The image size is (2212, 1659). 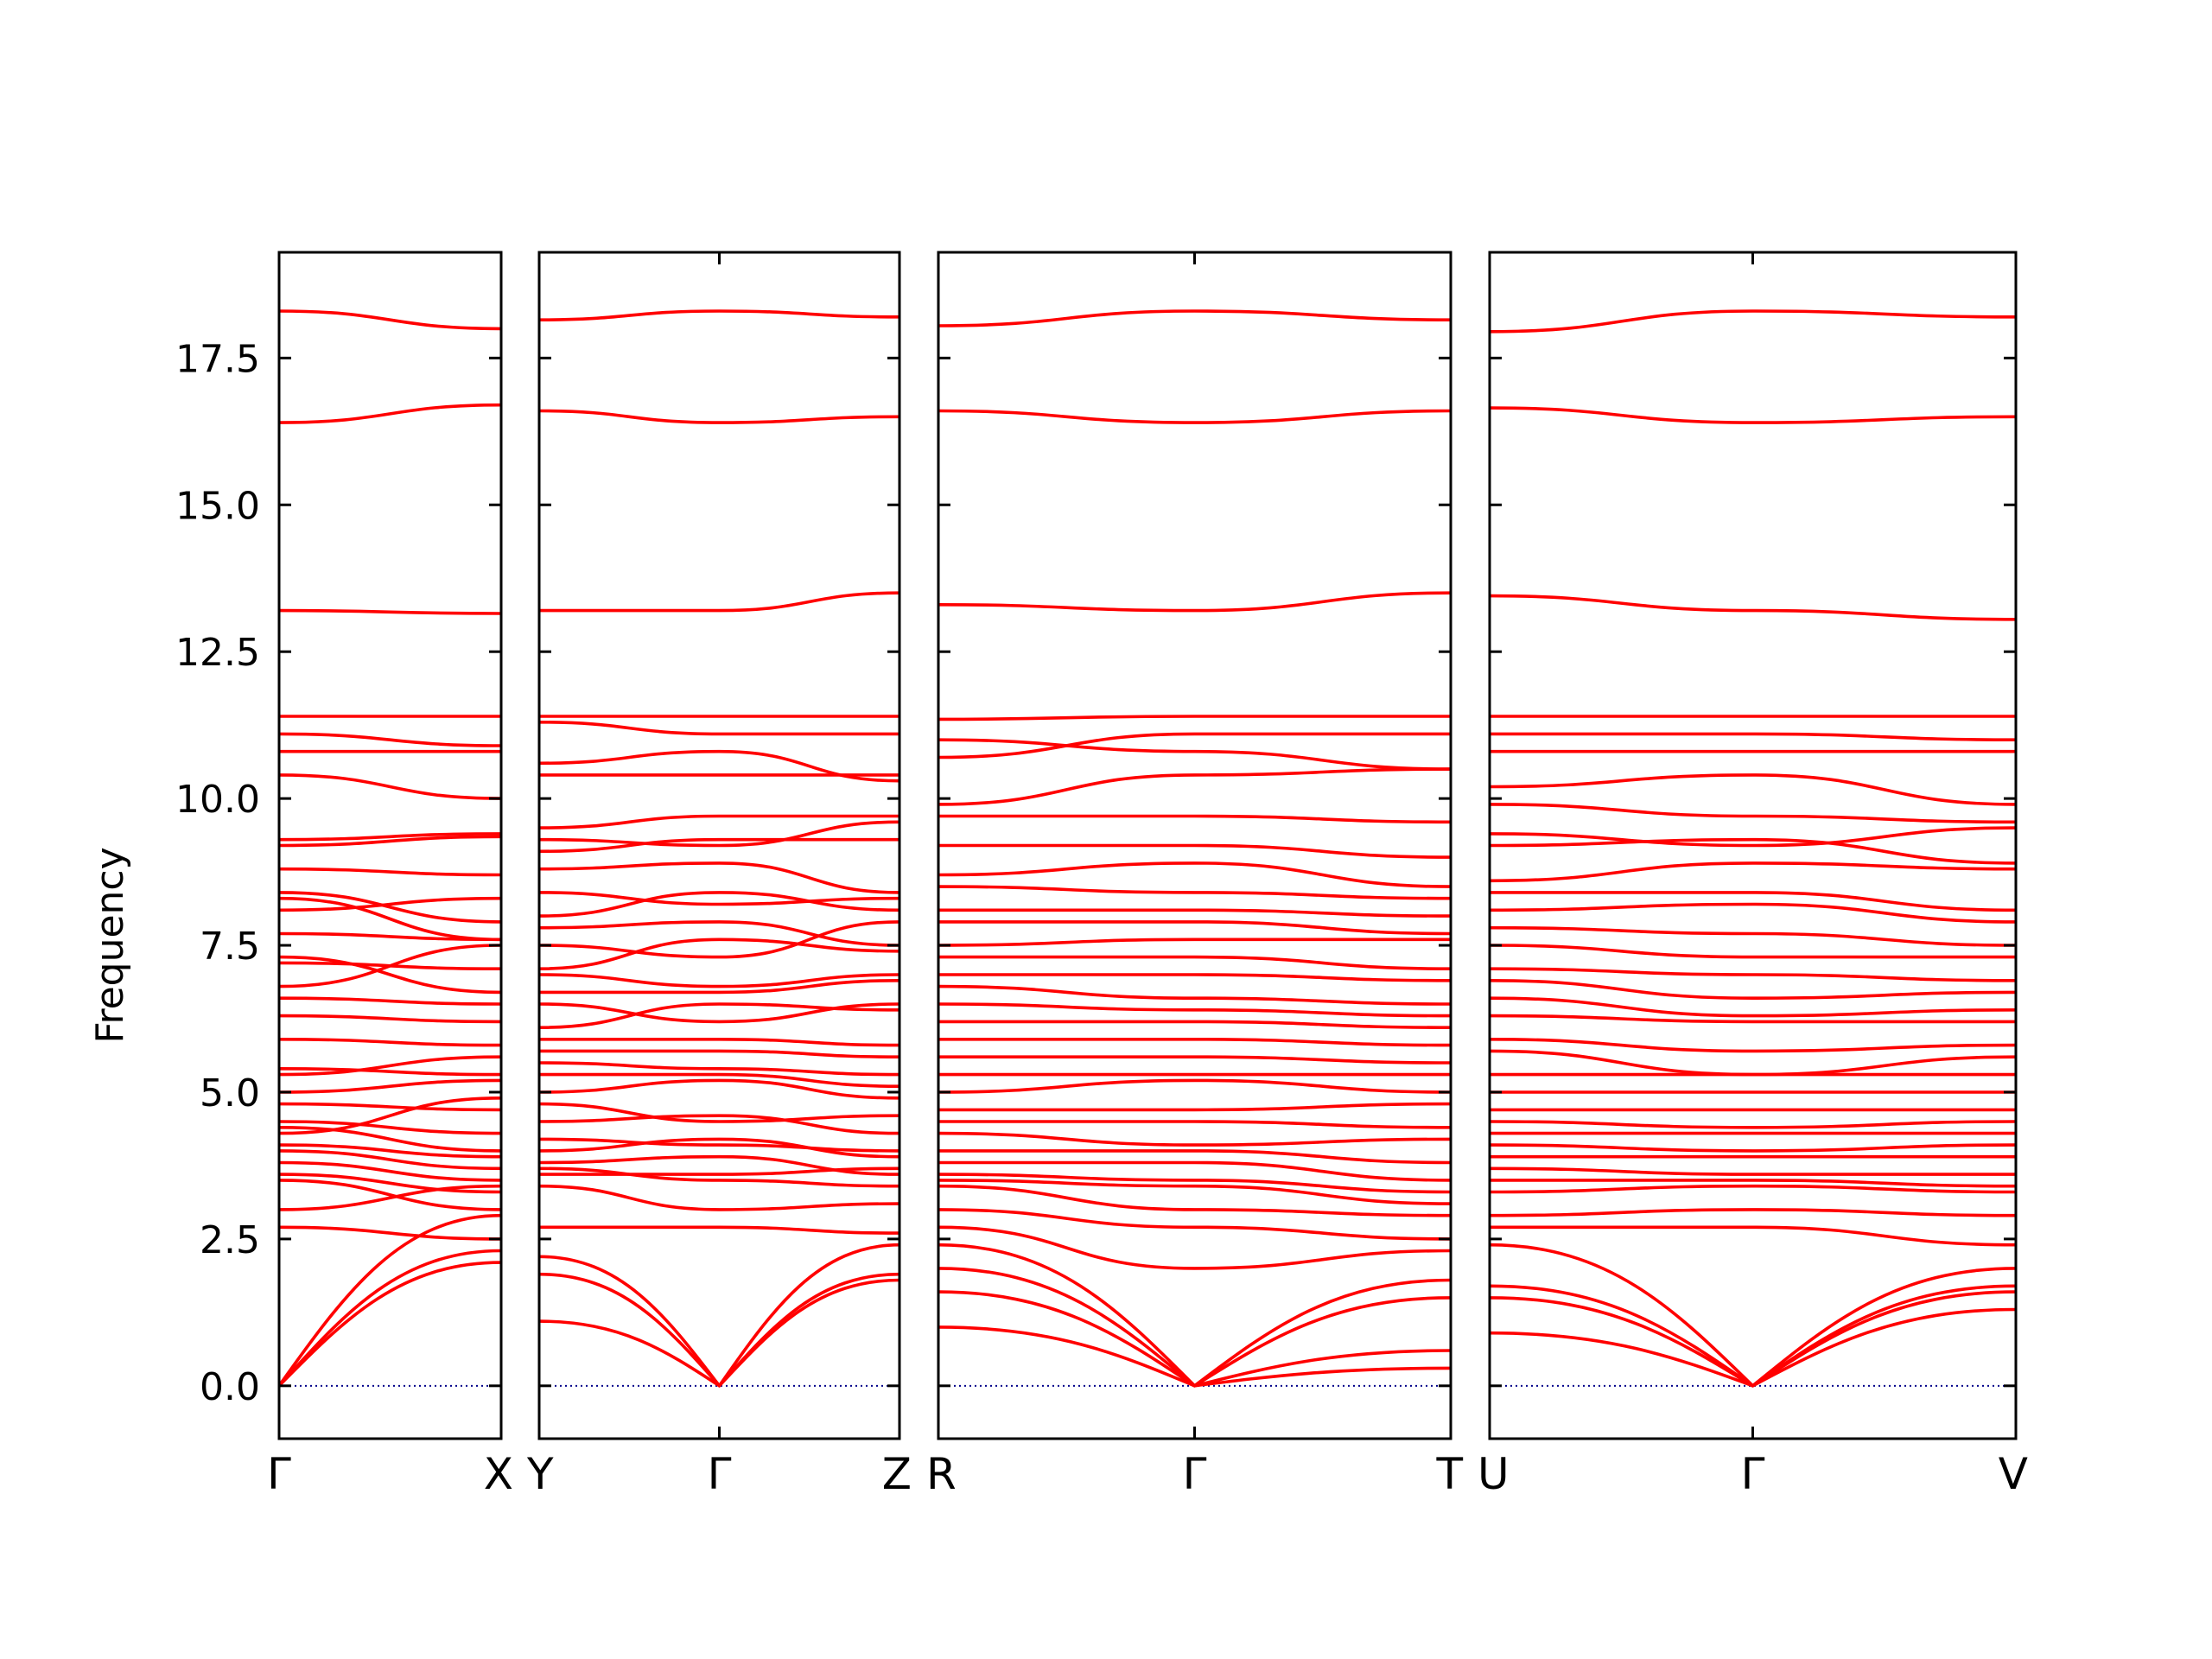 What do you see at coordinates (2013, 1474) in the screenshot?
I see `kpoint-label: V` at bounding box center [2013, 1474].